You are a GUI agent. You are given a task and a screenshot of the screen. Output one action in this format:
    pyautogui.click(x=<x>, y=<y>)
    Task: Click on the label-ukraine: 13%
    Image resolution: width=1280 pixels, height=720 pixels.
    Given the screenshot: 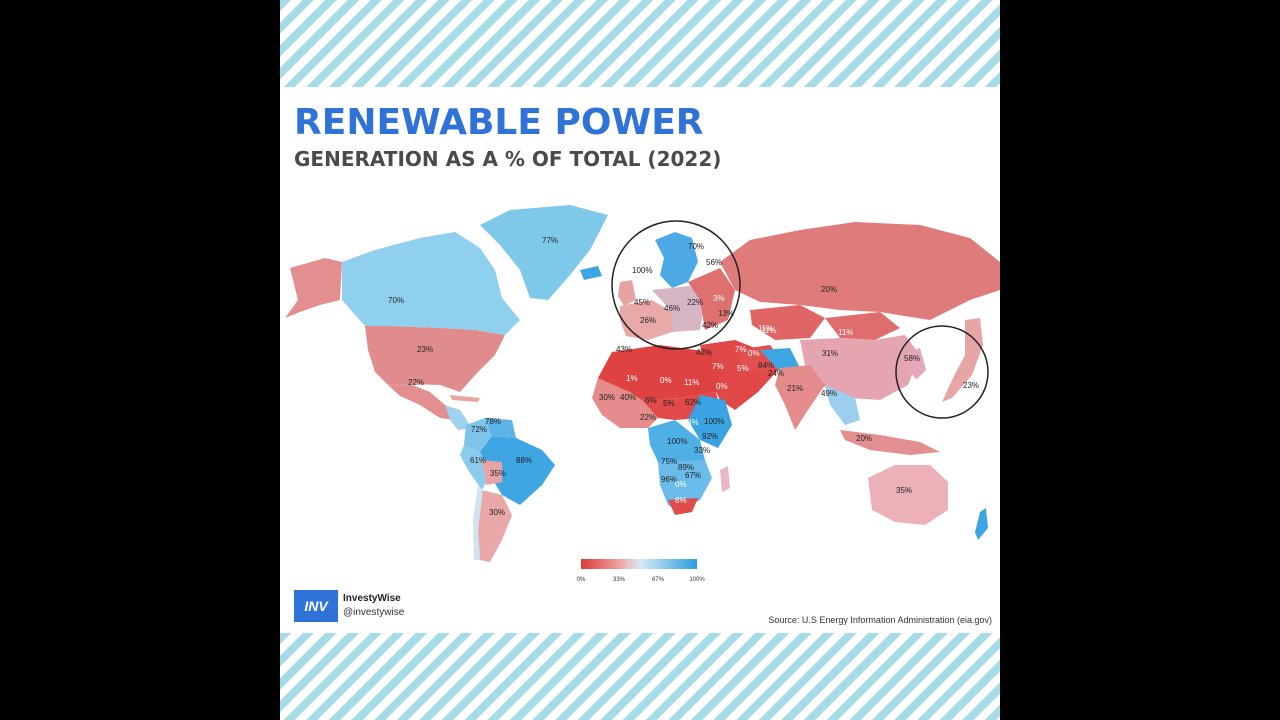 What is the action you would take?
    pyautogui.click(x=726, y=313)
    